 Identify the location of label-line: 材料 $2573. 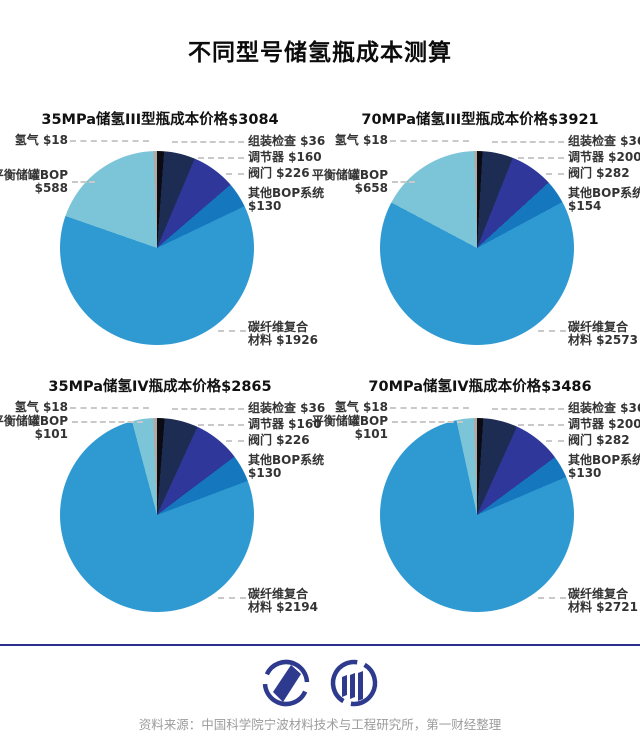
(603, 340).